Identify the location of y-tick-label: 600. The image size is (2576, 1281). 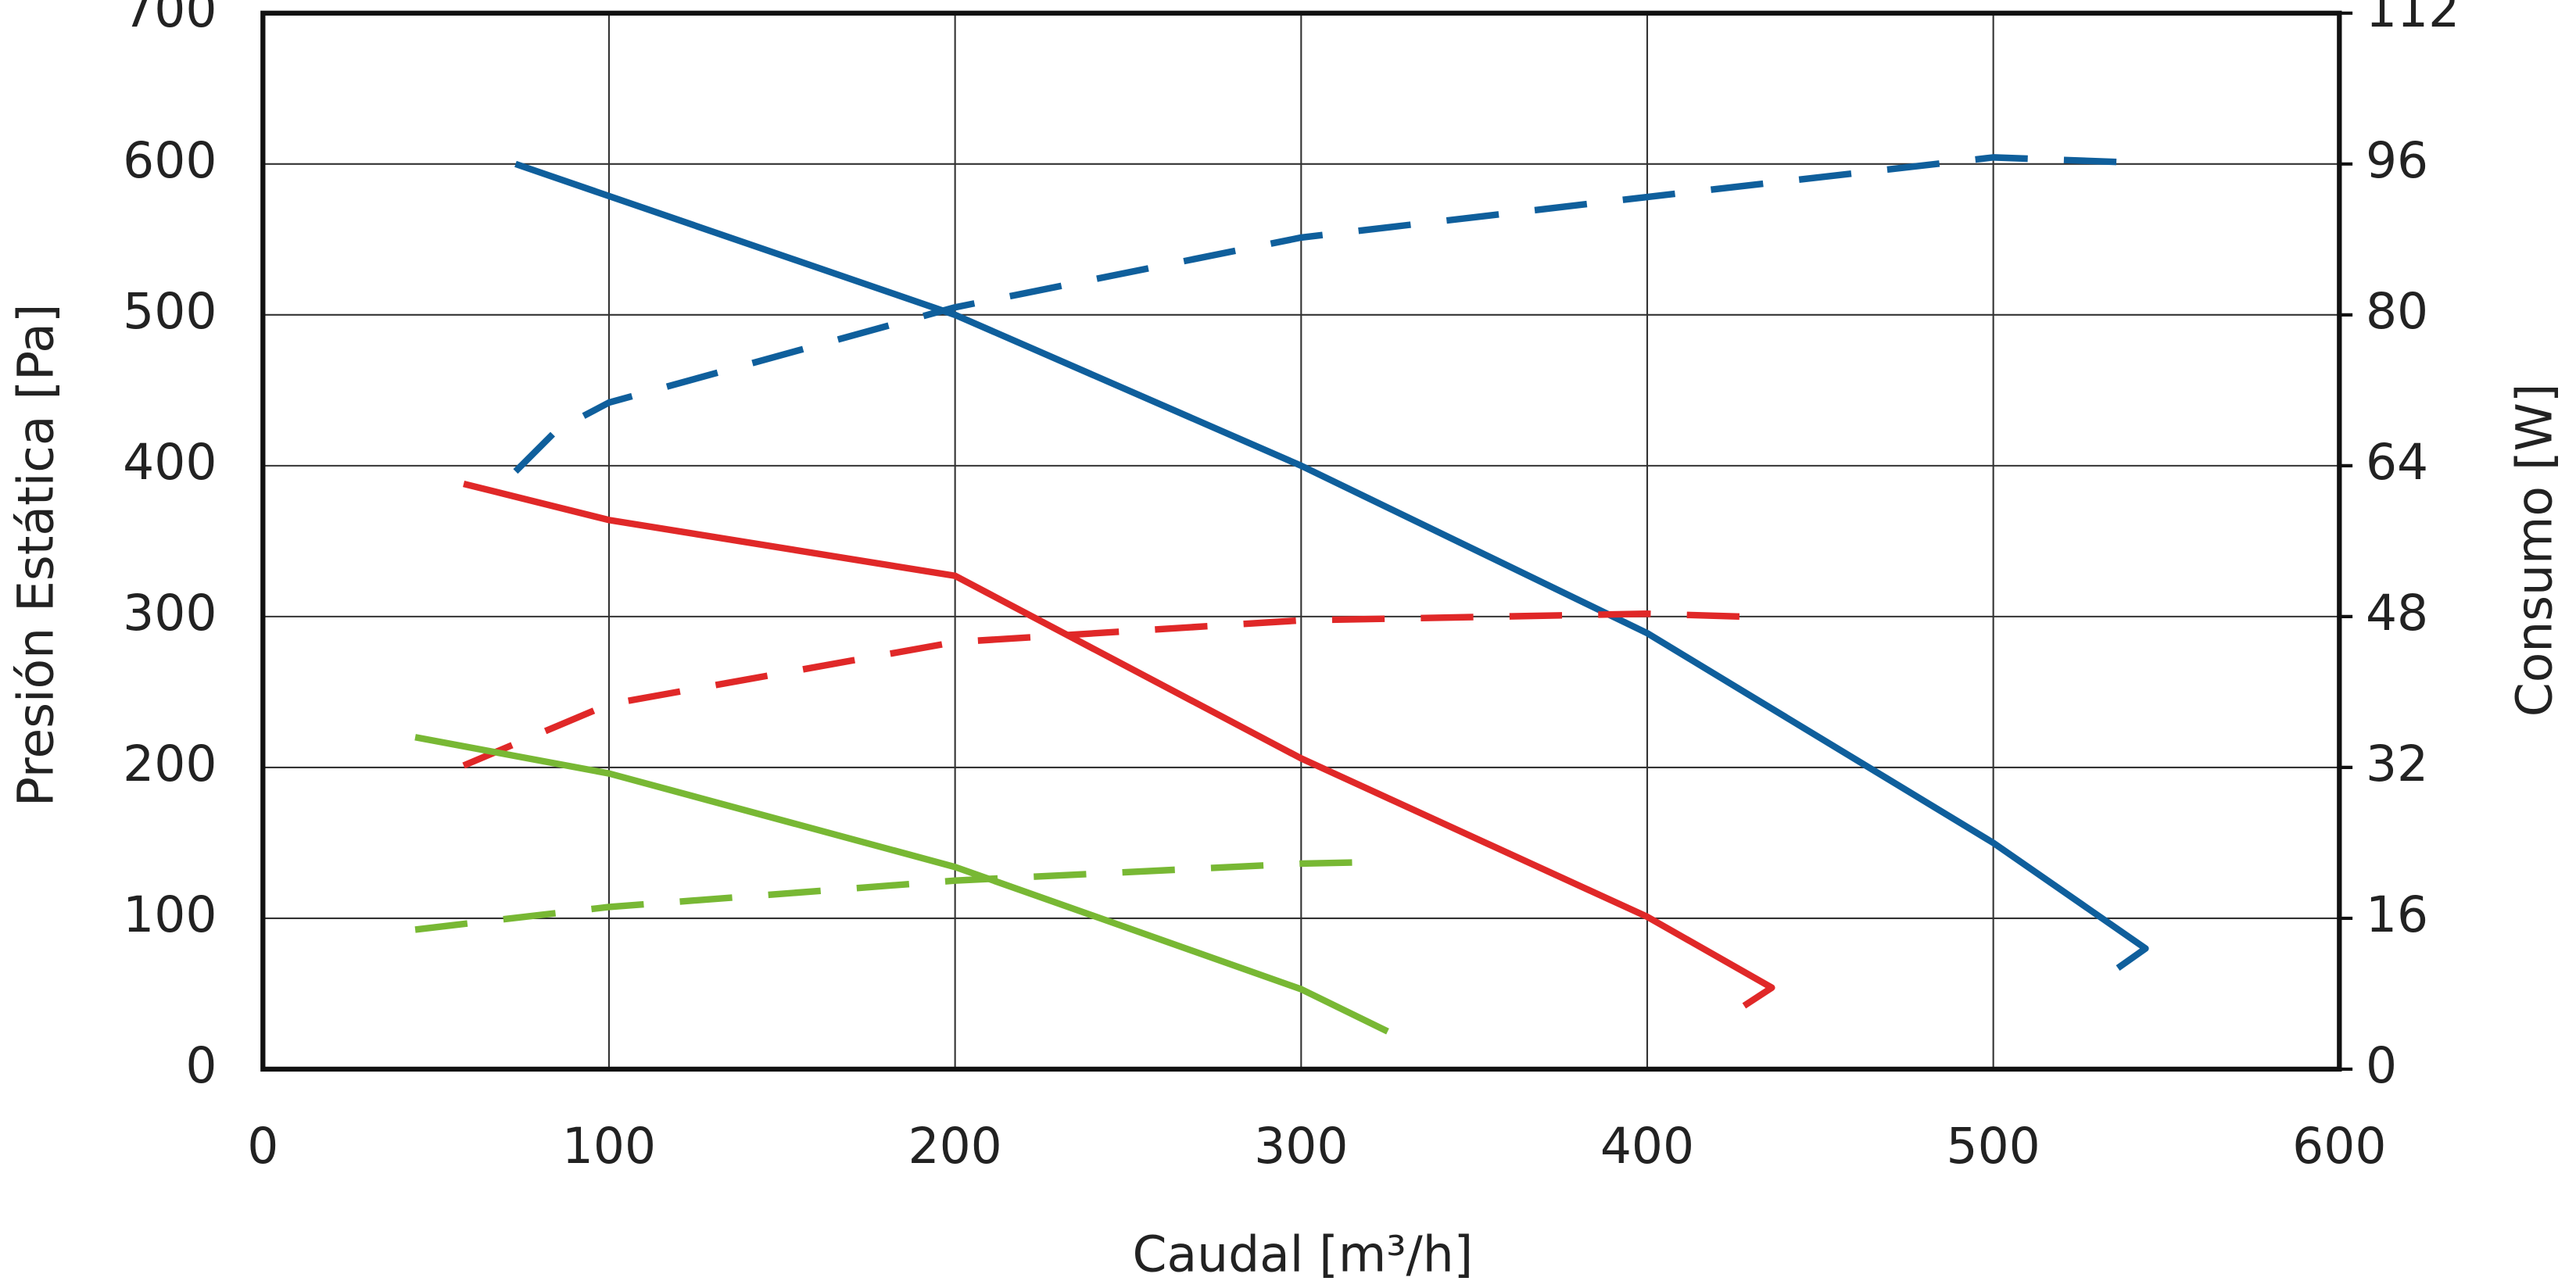
(170, 160).